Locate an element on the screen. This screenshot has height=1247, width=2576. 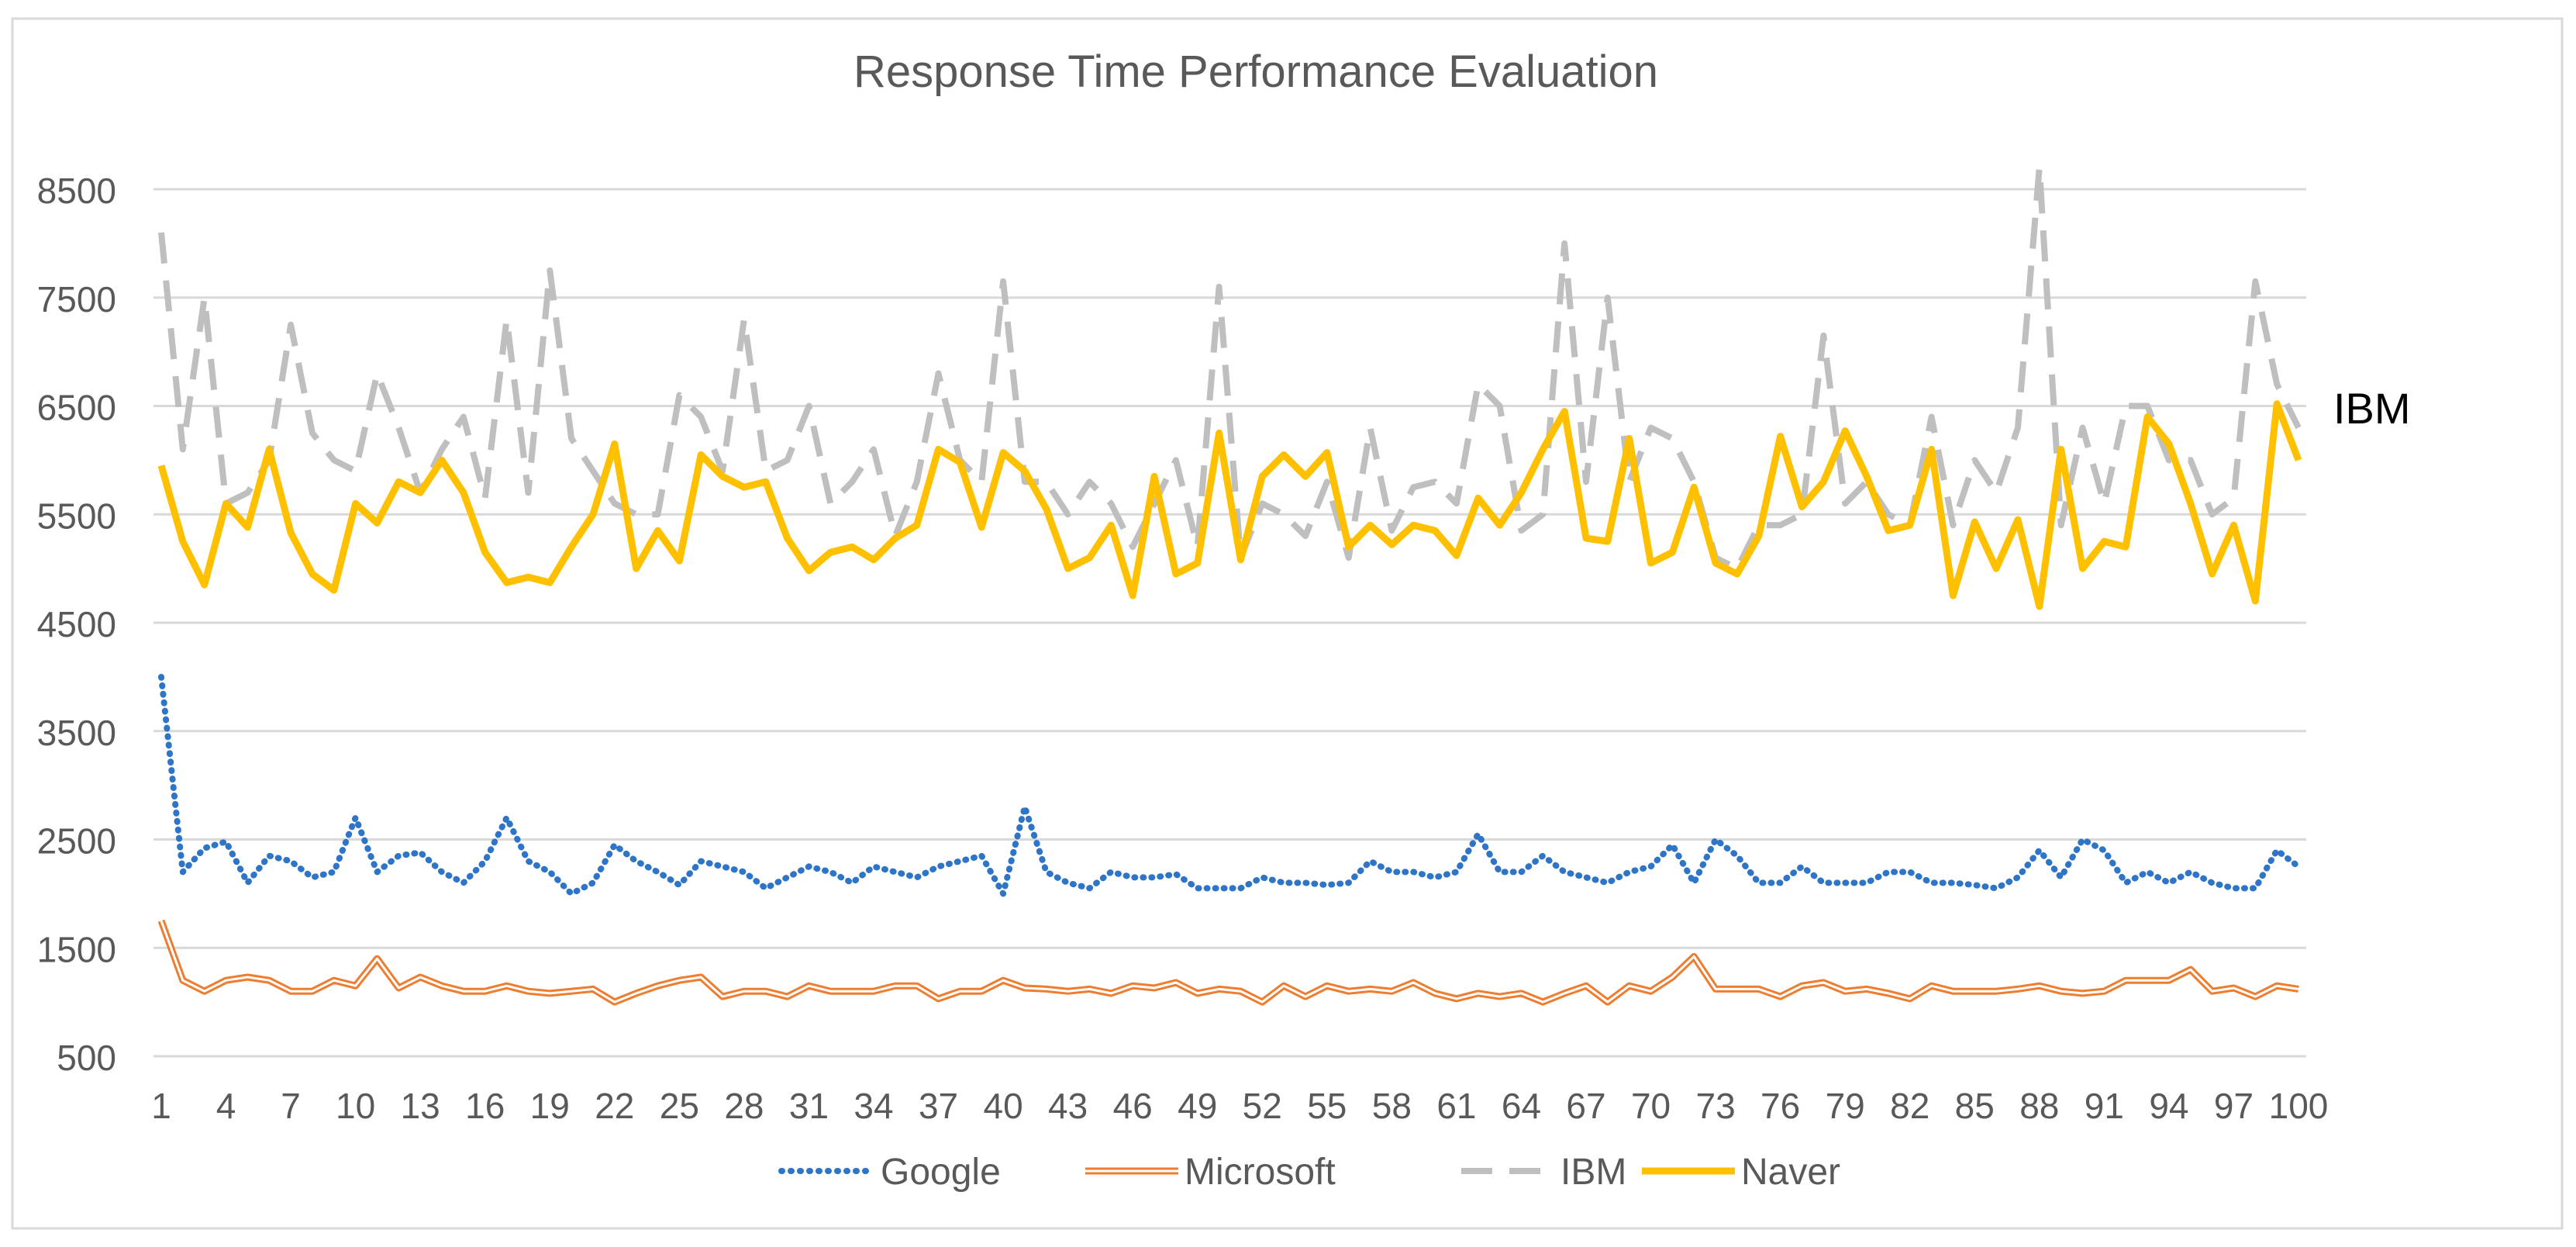
x-tick-label: 31 is located at coordinates (809, 1106).